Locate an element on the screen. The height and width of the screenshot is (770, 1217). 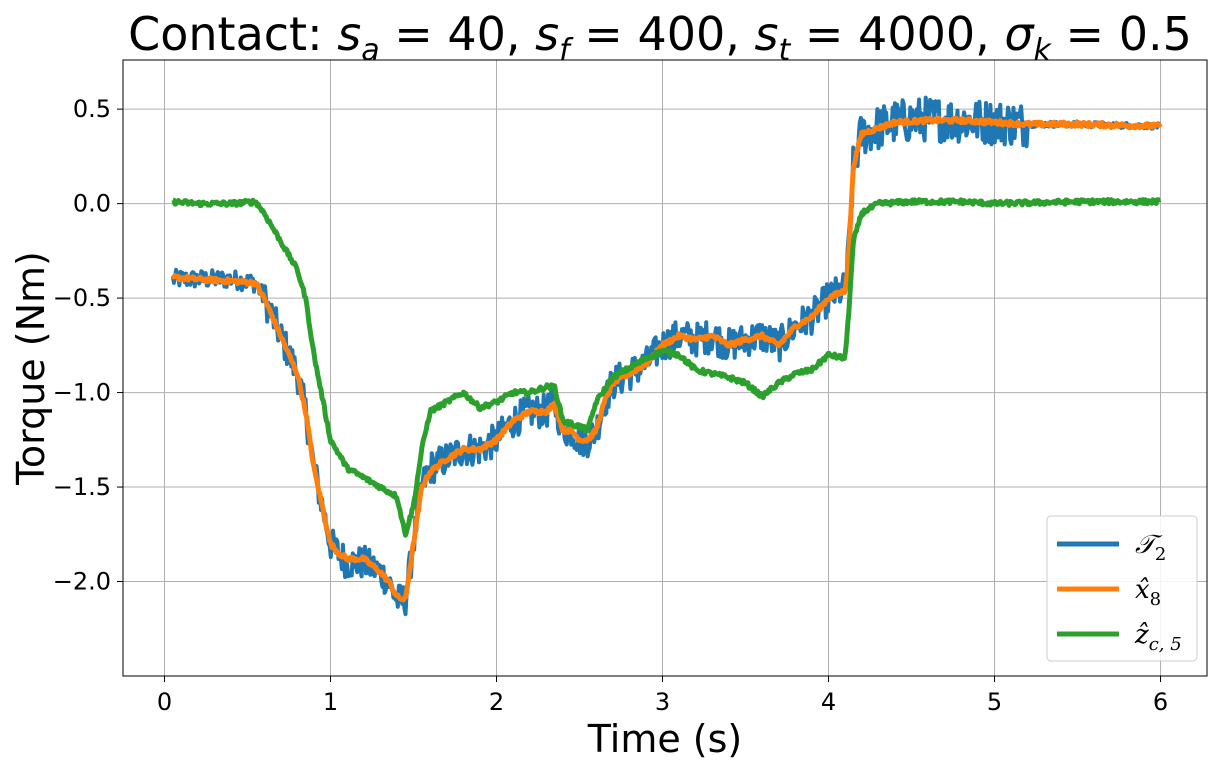
legend-label: ẑc, 5 is located at coordinates (1158, 637).